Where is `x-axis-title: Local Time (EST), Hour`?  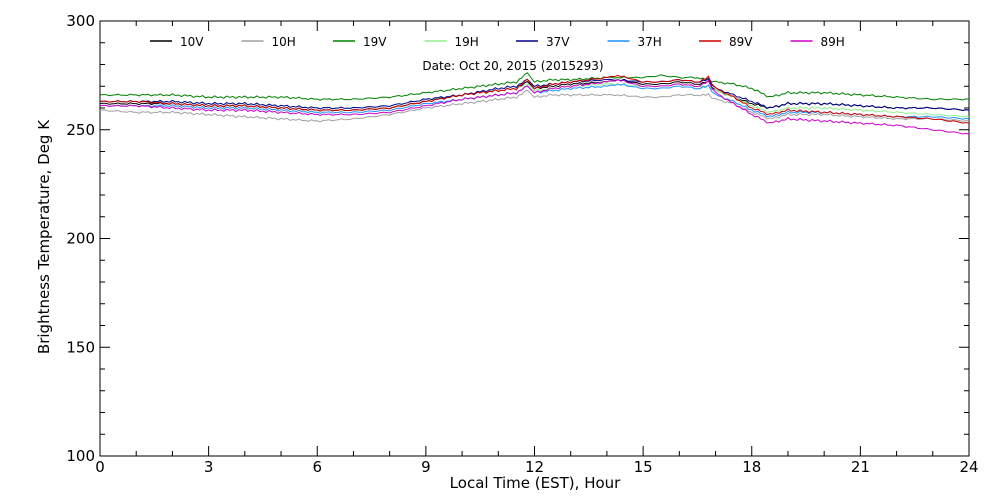
x-axis-title: Local Time (EST), Hour is located at coordinates (535, 483).